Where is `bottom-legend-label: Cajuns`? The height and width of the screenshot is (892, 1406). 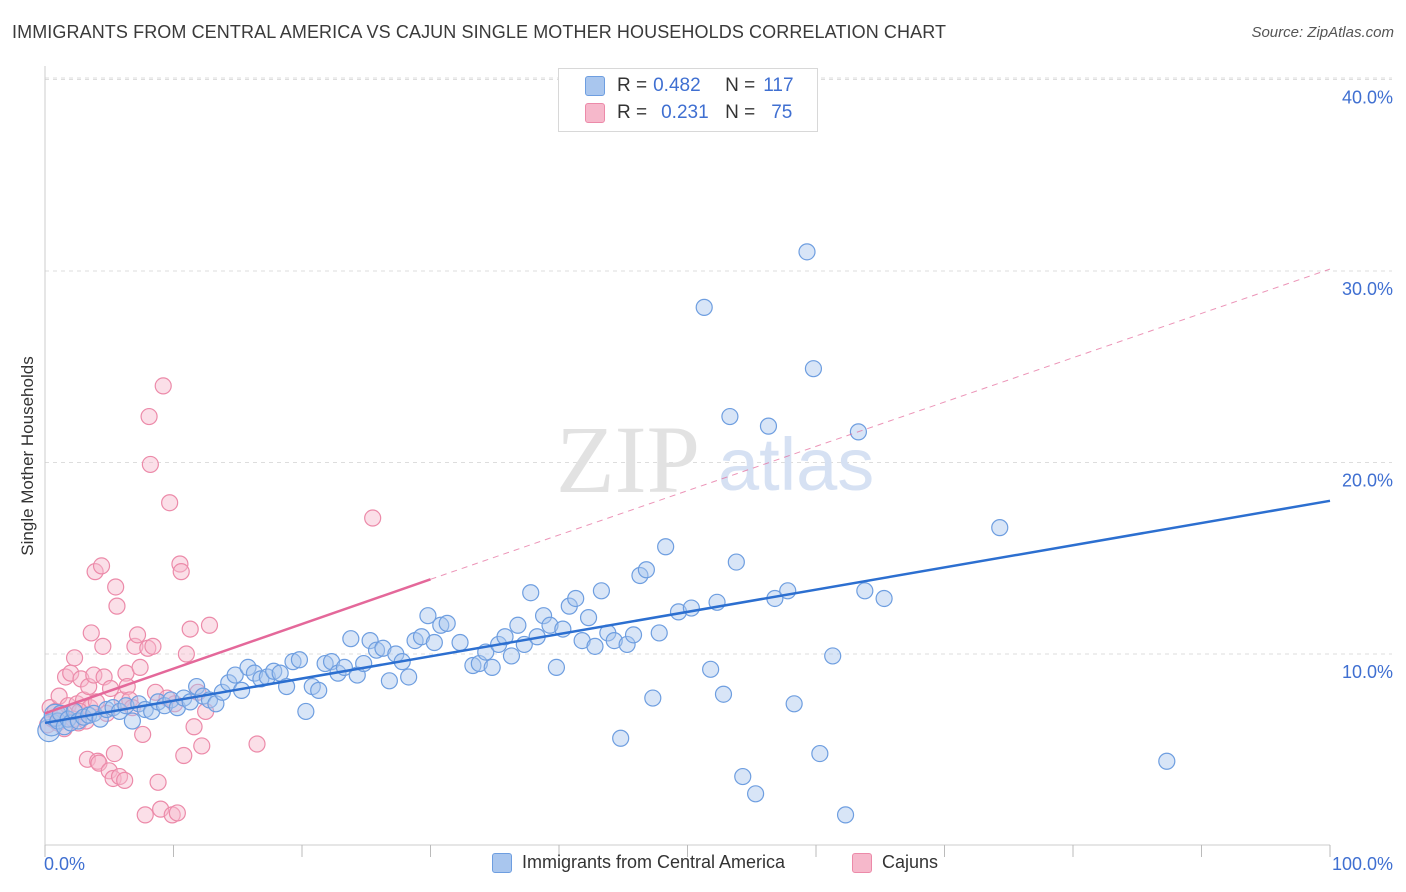
bottom-legend-label: Cajuns is located at coordinates (910, 862).